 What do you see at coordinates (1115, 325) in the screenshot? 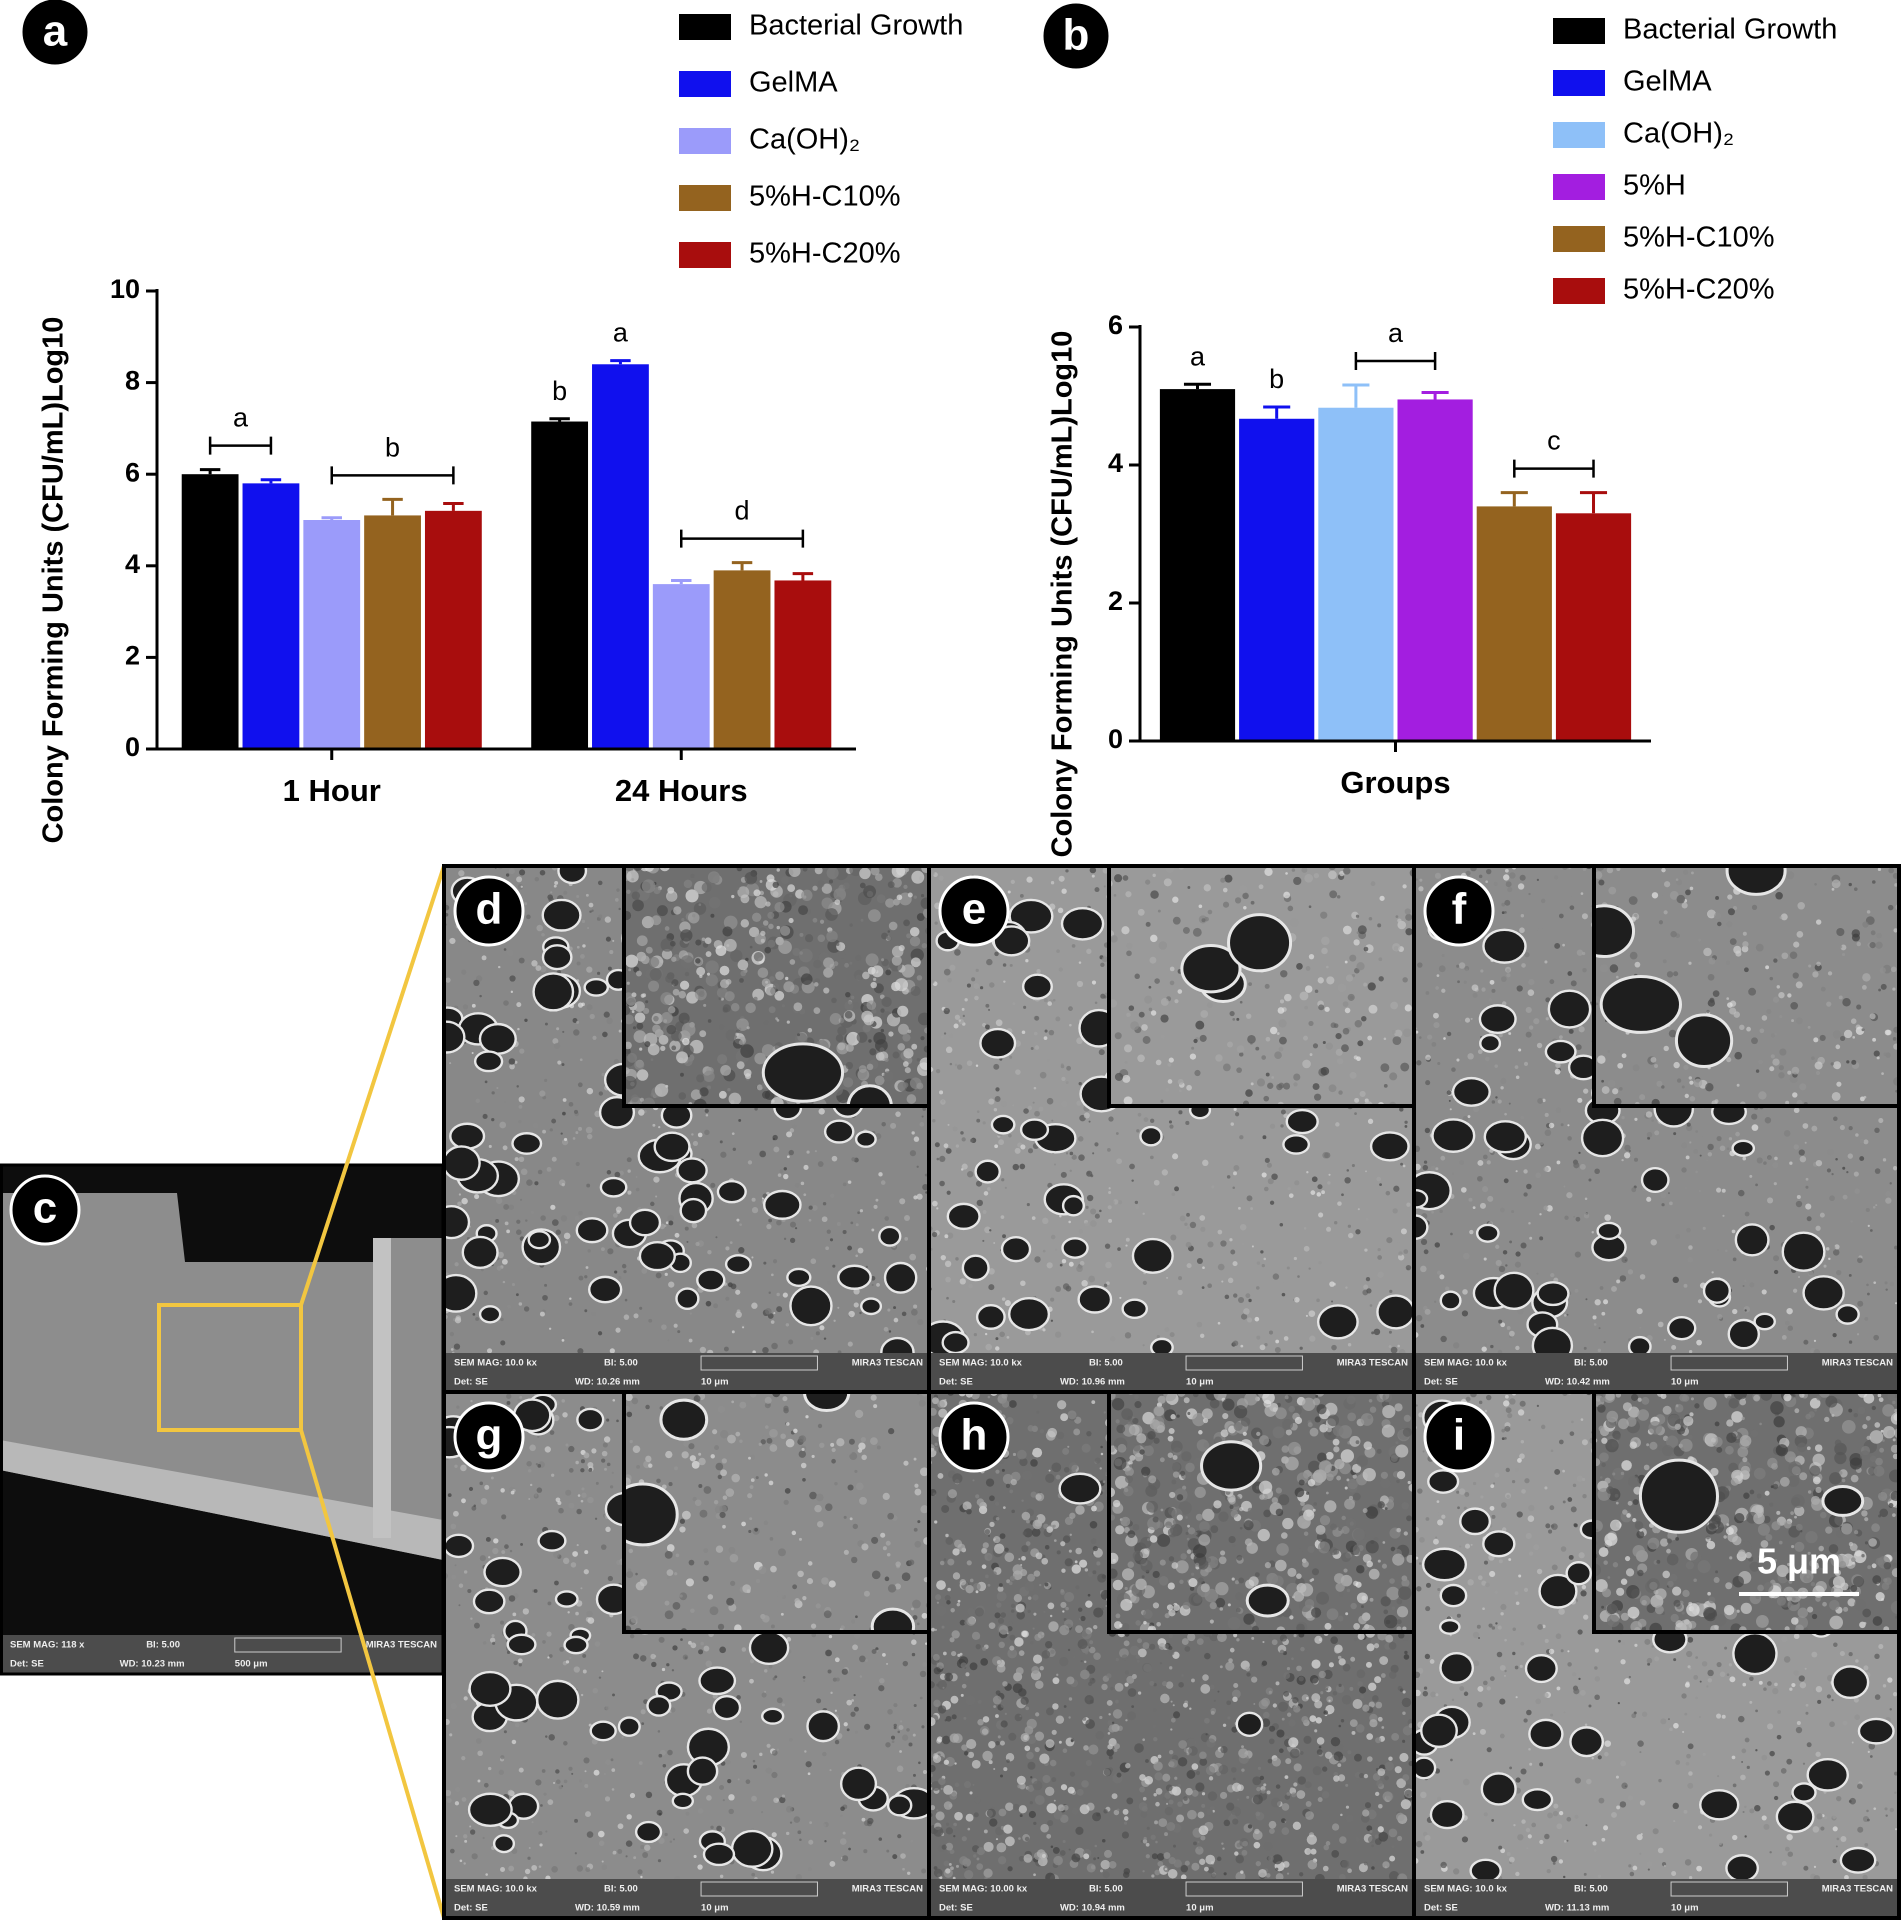
I see `y-tick-label: 6` at bounding box center [1115, 325].